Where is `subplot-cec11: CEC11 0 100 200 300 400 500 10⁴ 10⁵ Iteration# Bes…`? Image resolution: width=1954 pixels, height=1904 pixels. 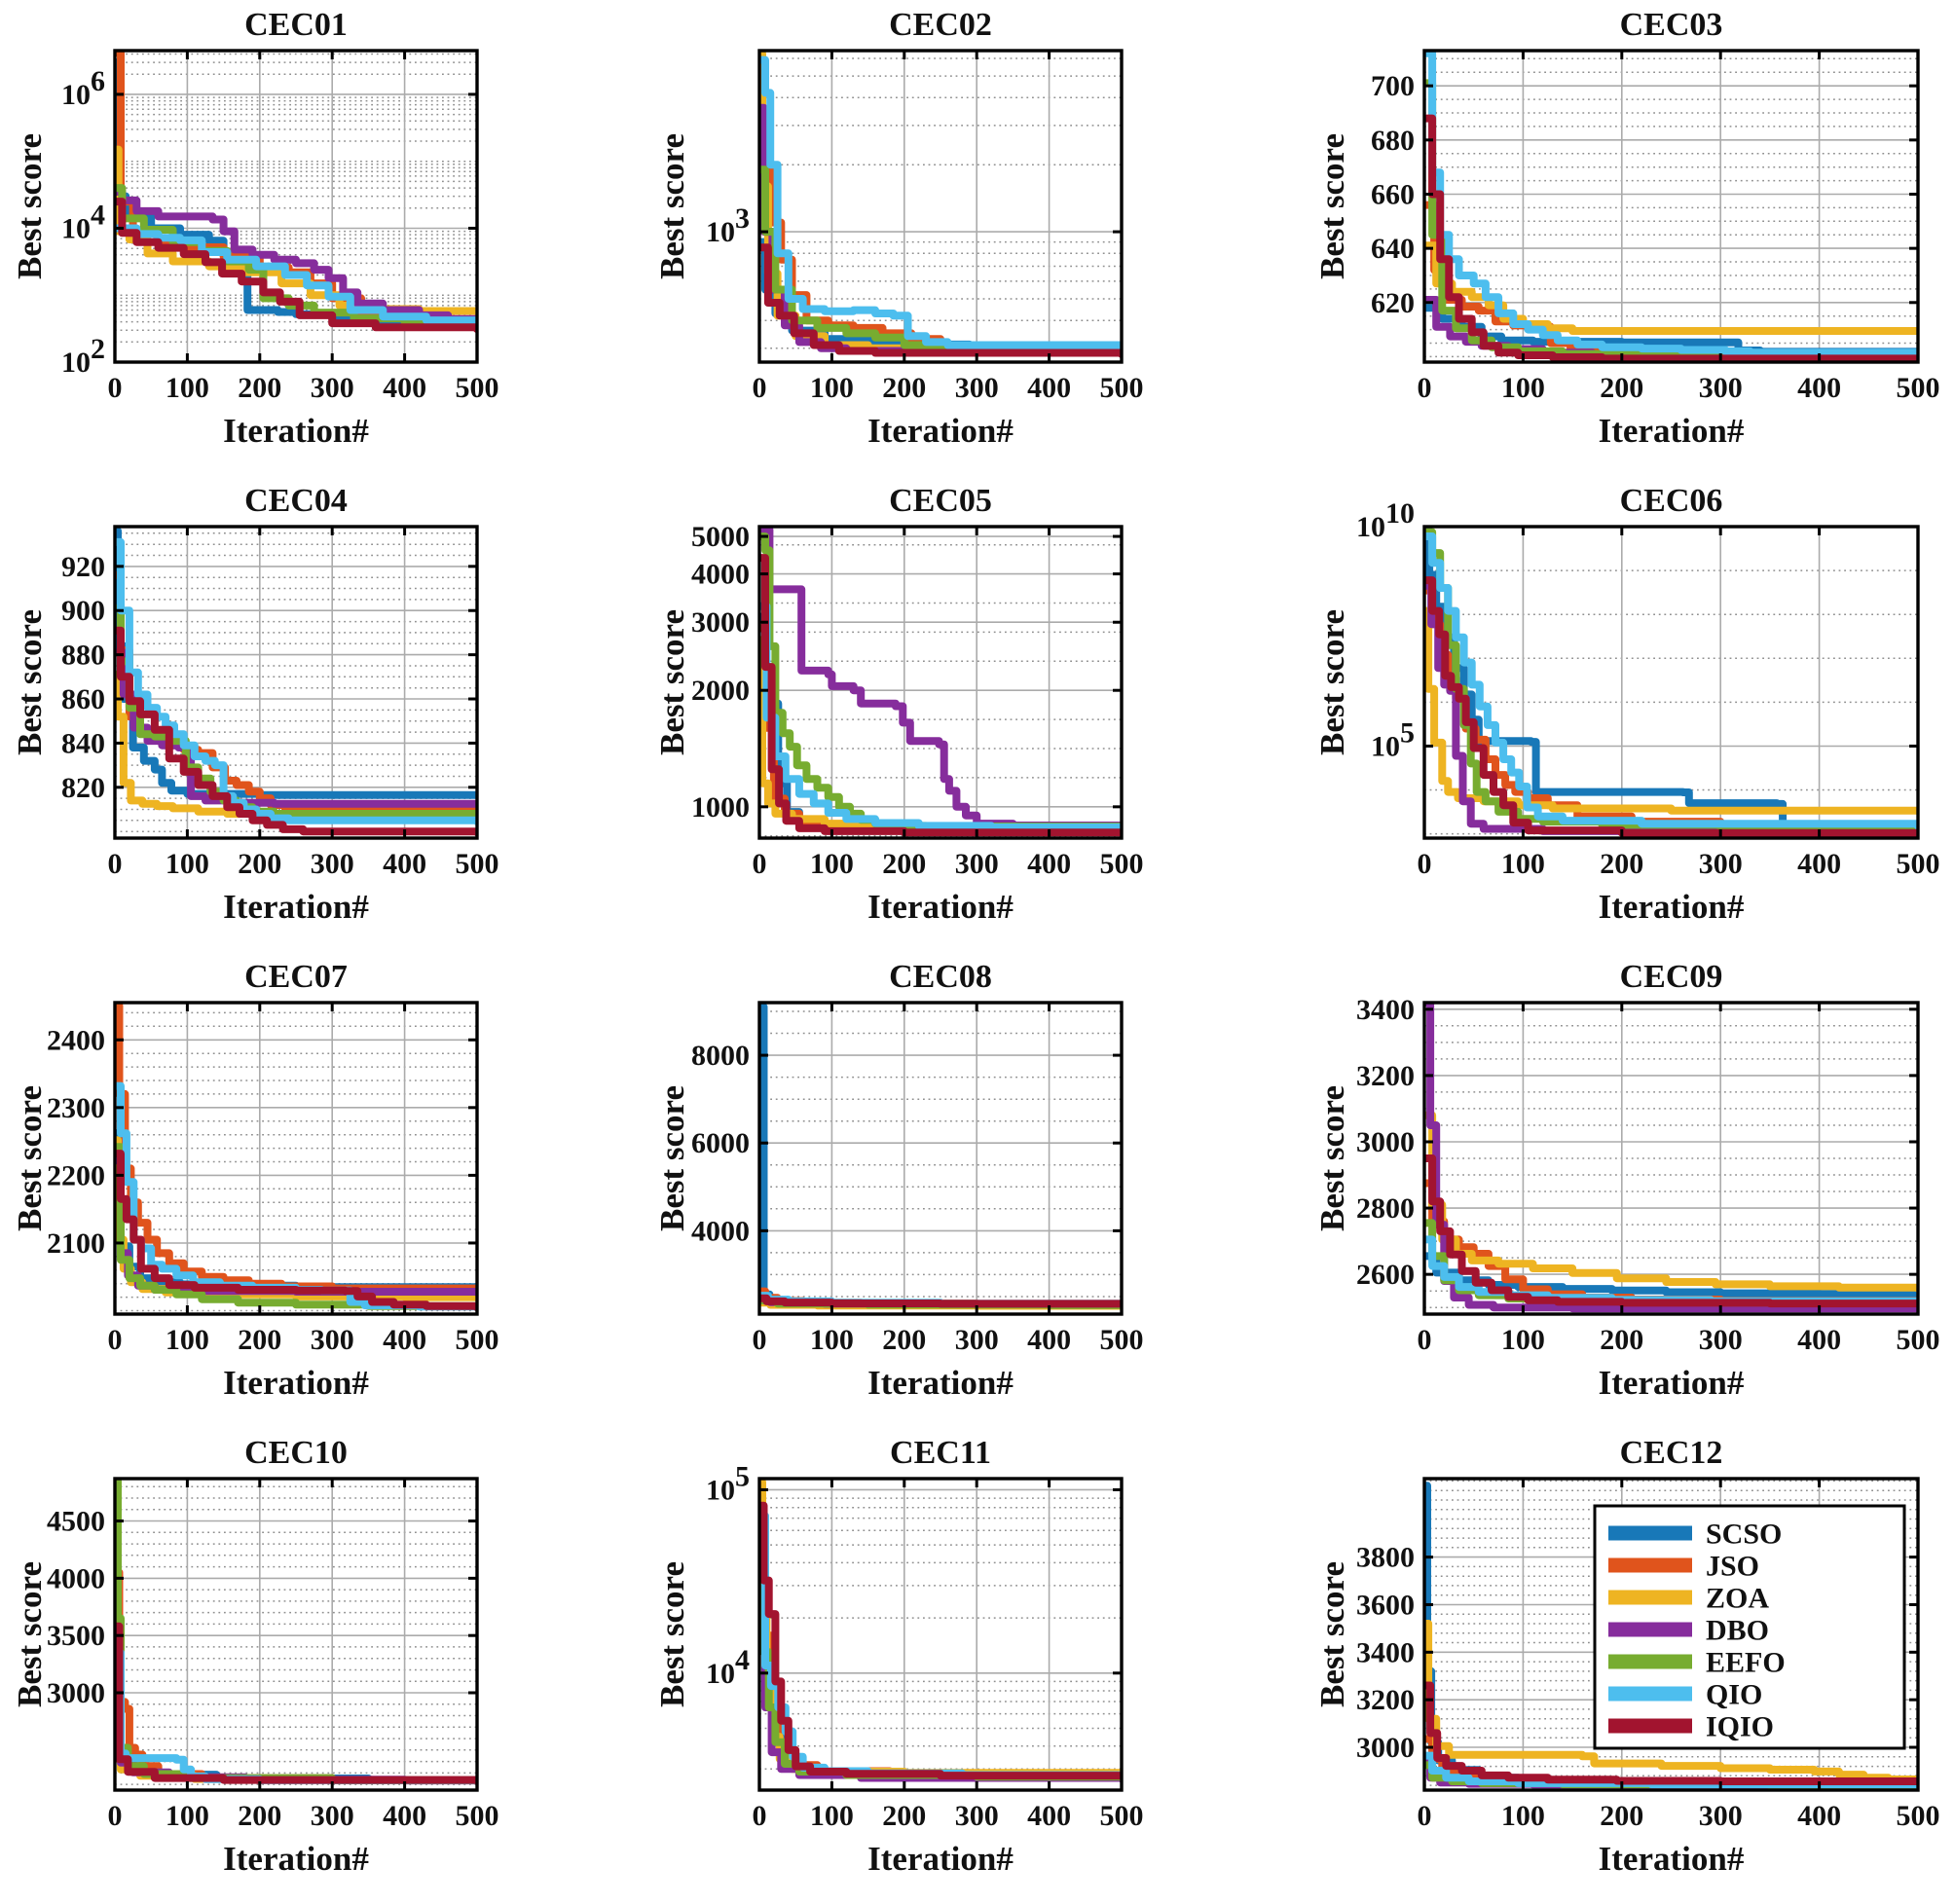 subplot-cec11: CEC11 0 100 200 300 400 500 10⁴ 10⁵ Iteration# Bes… is located at coordinates (973, 1666).